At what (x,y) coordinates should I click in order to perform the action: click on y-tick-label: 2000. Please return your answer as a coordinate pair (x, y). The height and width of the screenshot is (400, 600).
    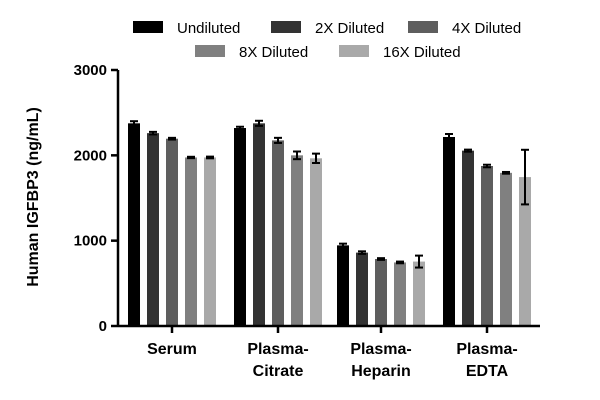
    Looking at the image, I should click on (90, 155).